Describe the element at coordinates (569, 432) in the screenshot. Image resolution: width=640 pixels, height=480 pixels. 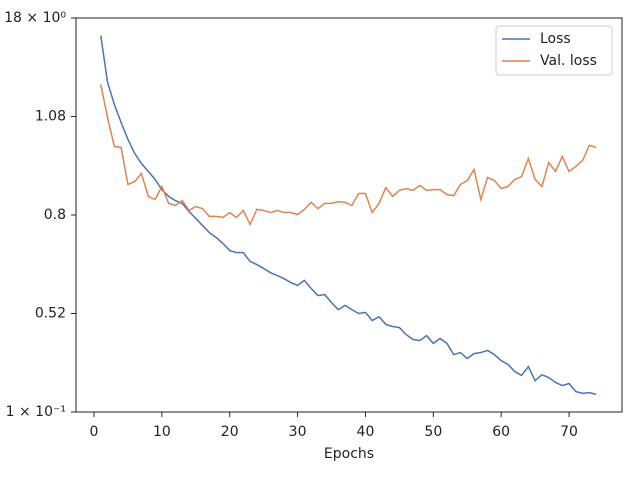
I see `x-tick-label: 70` at that location.